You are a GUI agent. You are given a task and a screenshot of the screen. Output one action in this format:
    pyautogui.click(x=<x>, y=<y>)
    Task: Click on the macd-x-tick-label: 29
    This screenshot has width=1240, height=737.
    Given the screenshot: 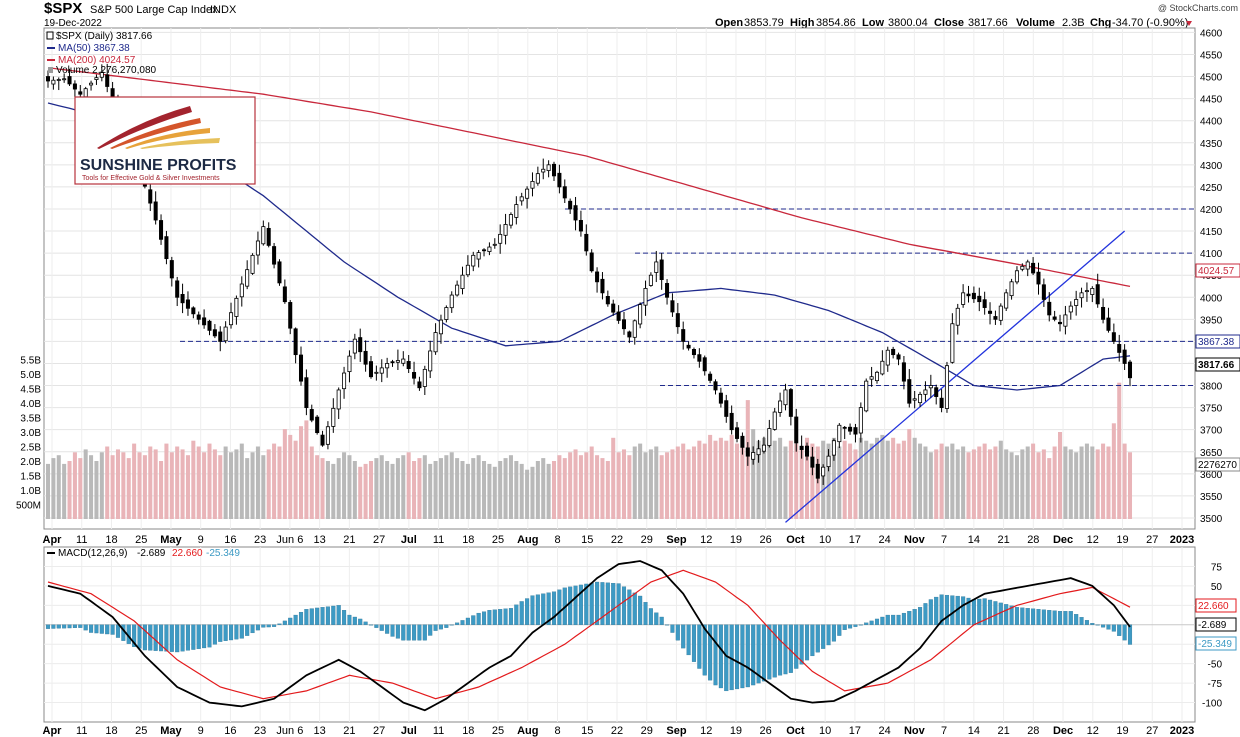 What is the action you would take?
    pyautogui.click(x=647, y=731)
    